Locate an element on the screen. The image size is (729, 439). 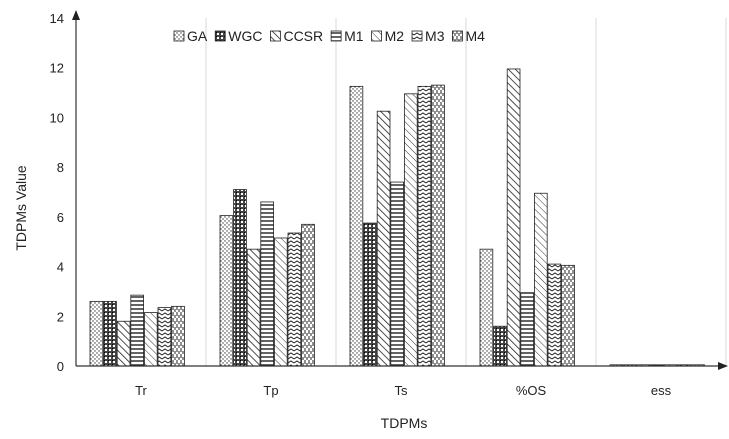
x-tick-label: Tp is located at coordinates (270, 390).